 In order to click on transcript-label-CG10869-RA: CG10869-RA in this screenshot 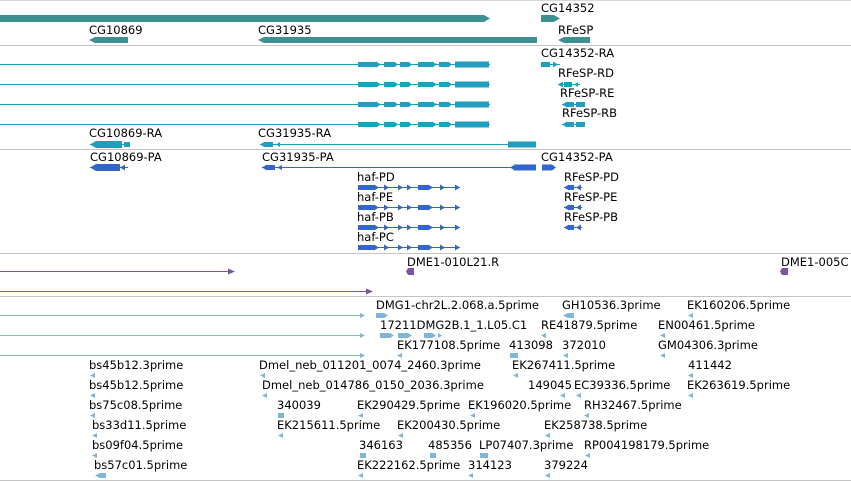, I will do `click(125, 133)`.